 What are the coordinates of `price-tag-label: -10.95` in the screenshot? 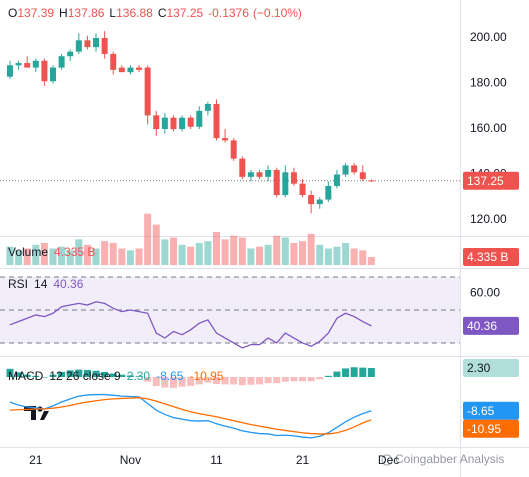 It's located at (484, 429).